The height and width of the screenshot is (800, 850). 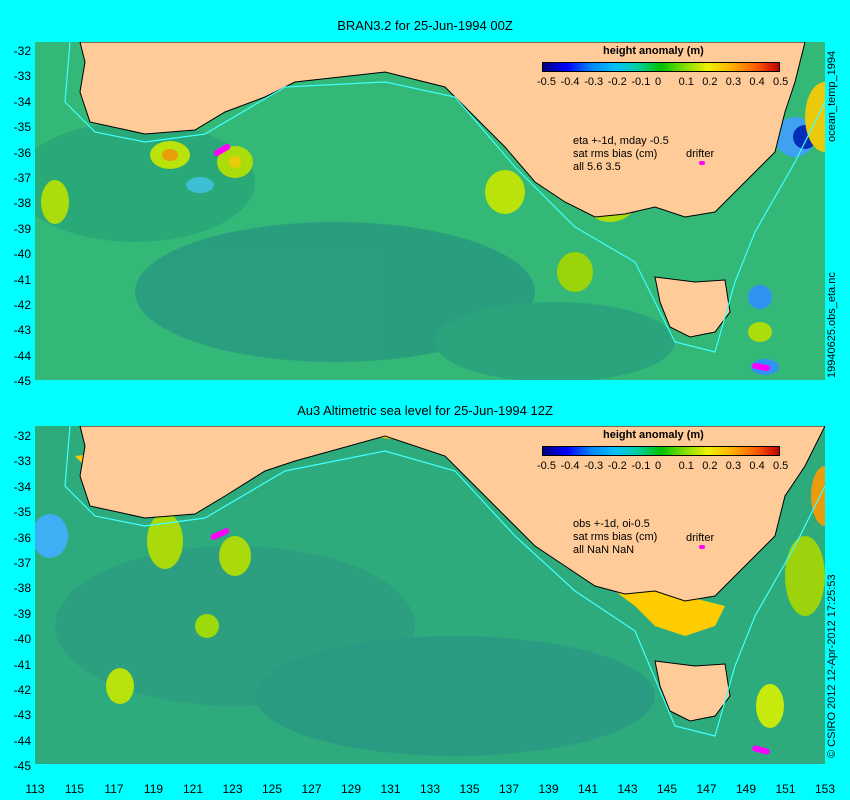 What do you see at coordinates (832, 325) in the screenshot?
I see `top-side-label-lower: 19940625.obs_eta.nc` at bounding box center [832, 325].